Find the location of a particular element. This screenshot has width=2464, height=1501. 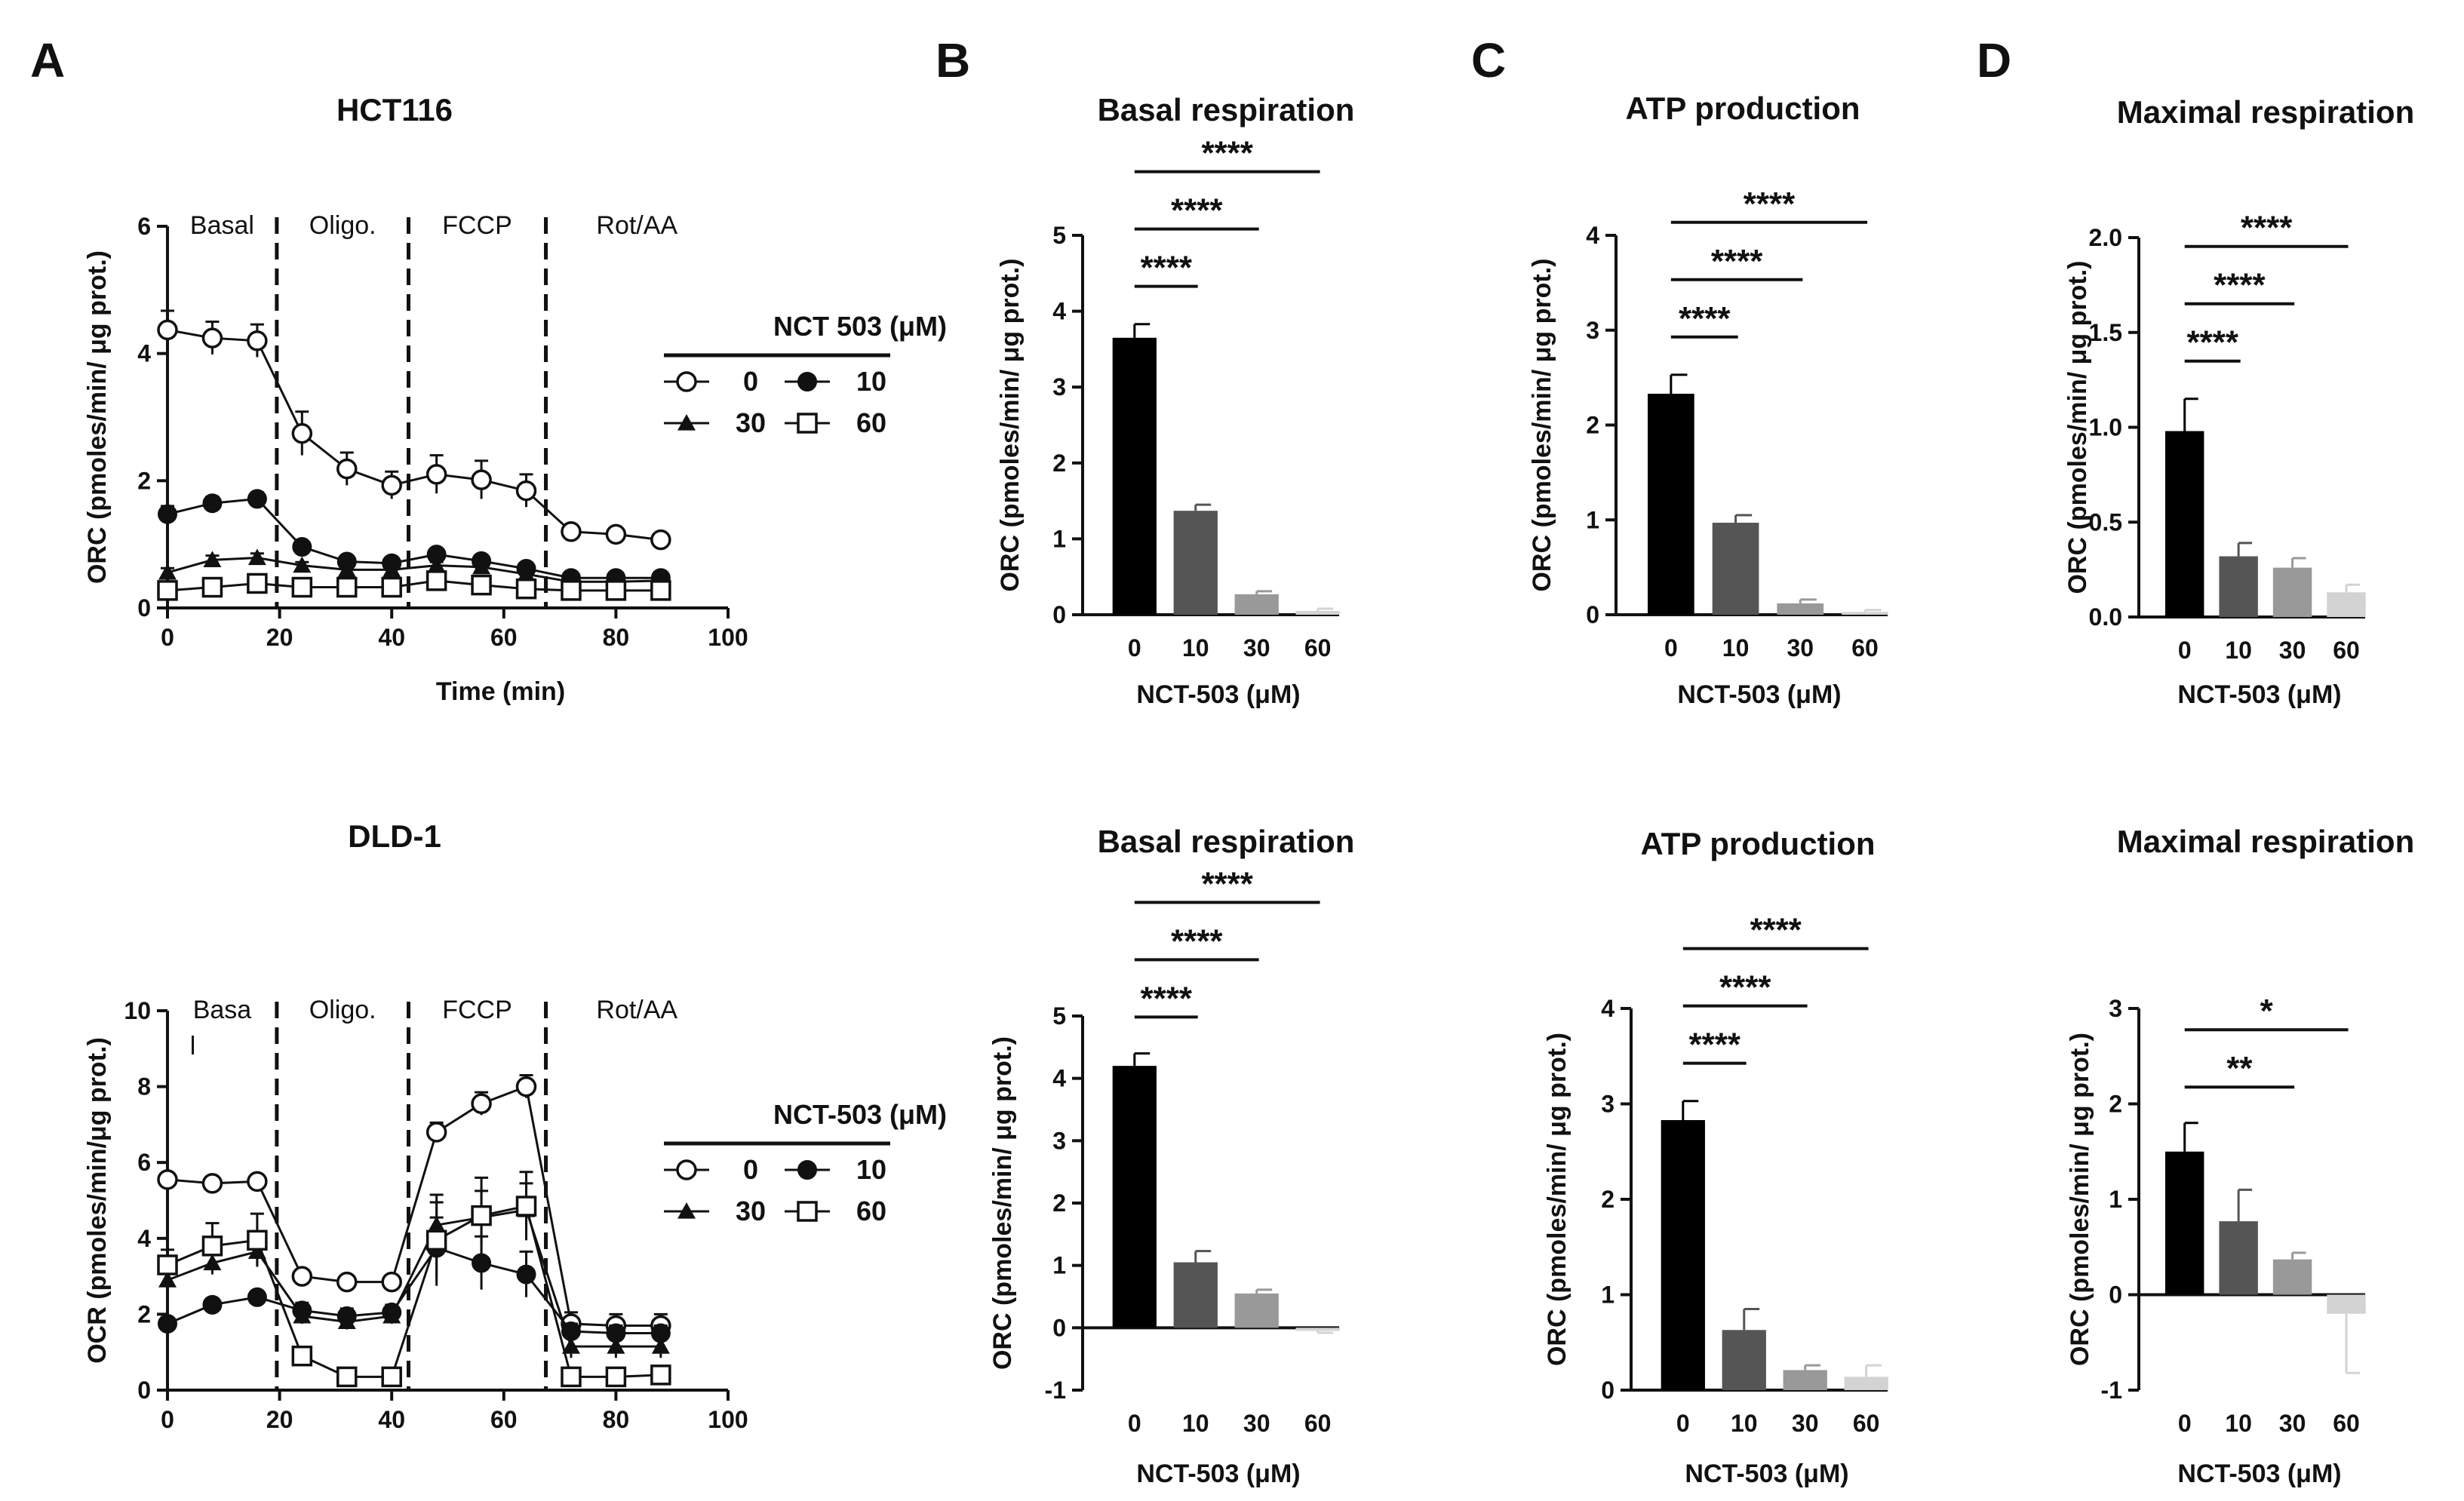

significance-label: ** is located at coordinates (2239, 1068).